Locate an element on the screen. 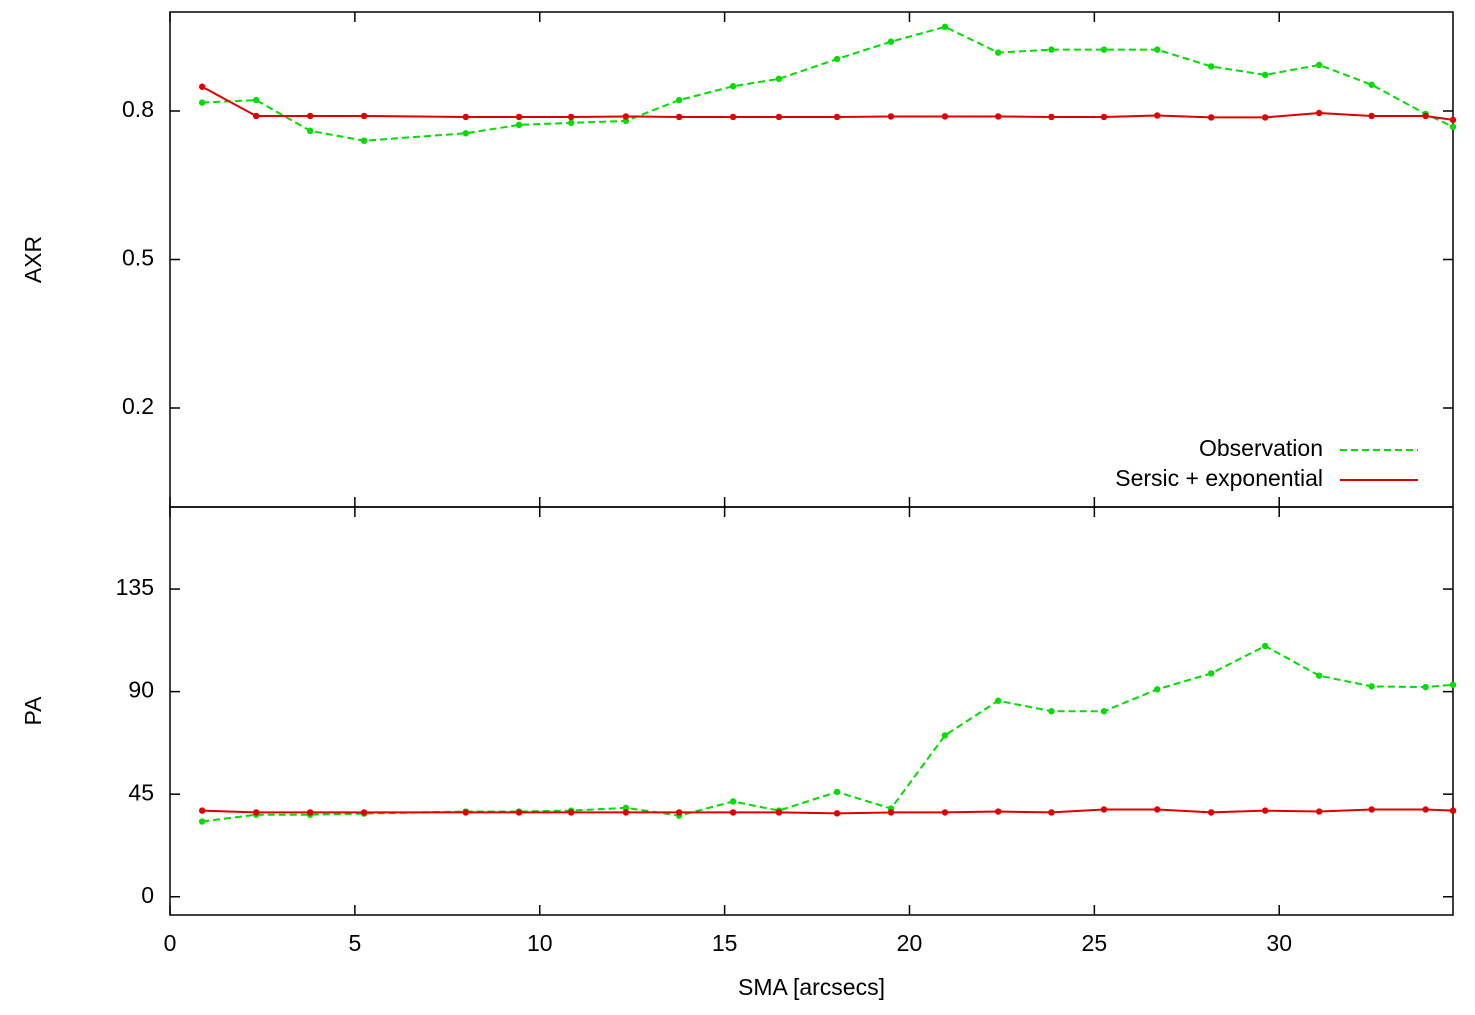  x-tick-label: 30 is located at coordinates (1279, 943).